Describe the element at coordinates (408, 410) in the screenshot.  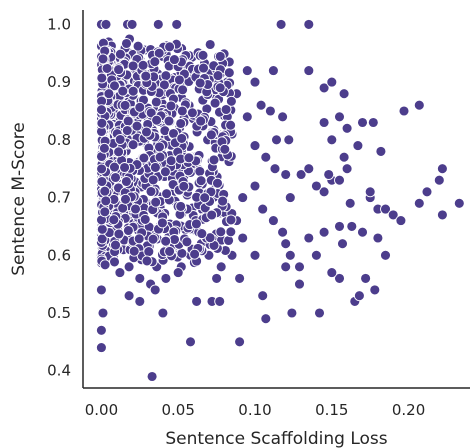
I see `x-tick-label: 0.20` at that location.